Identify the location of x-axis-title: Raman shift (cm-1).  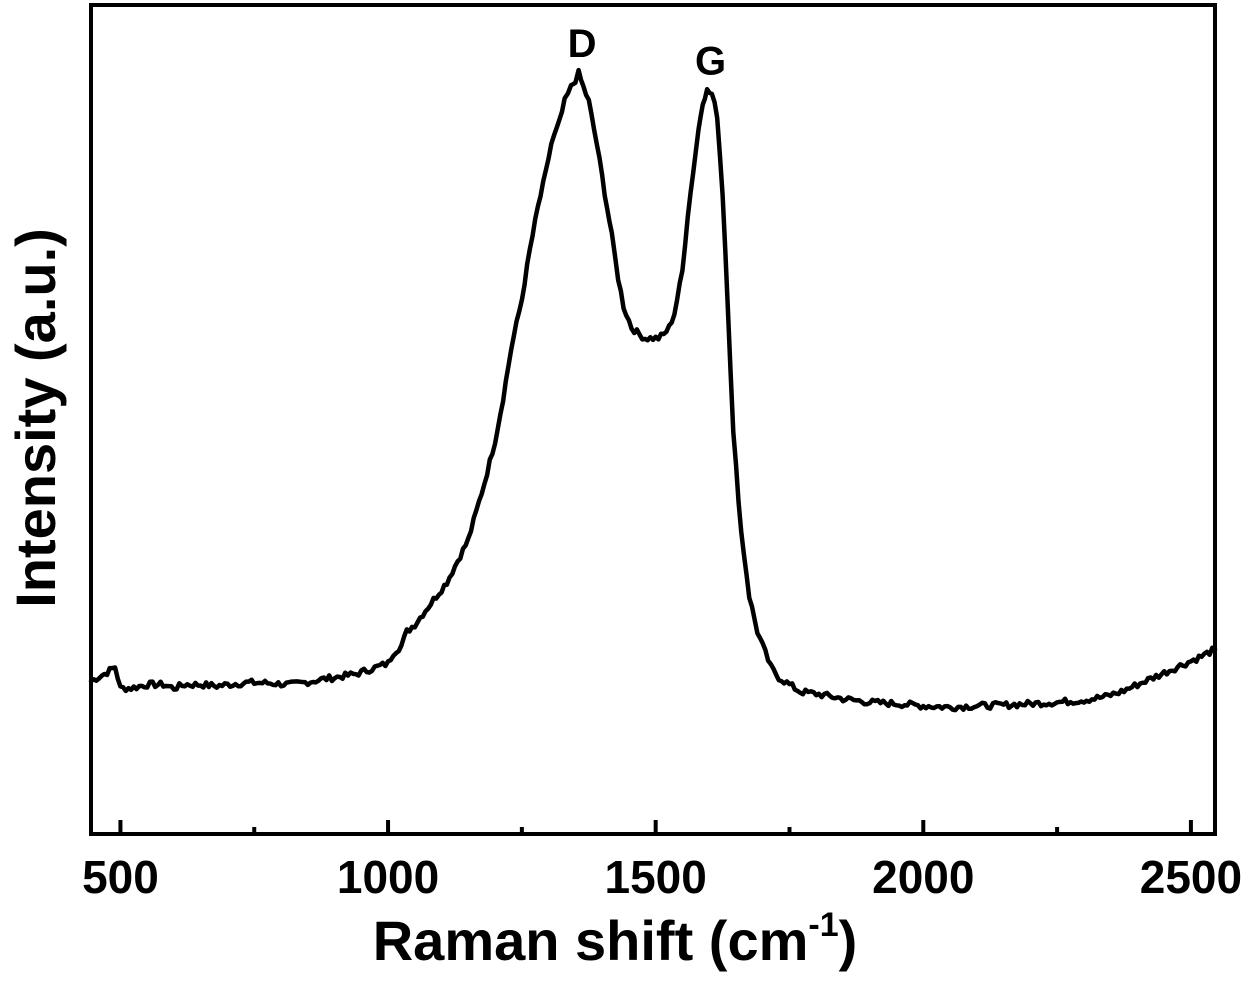
(615, 939).